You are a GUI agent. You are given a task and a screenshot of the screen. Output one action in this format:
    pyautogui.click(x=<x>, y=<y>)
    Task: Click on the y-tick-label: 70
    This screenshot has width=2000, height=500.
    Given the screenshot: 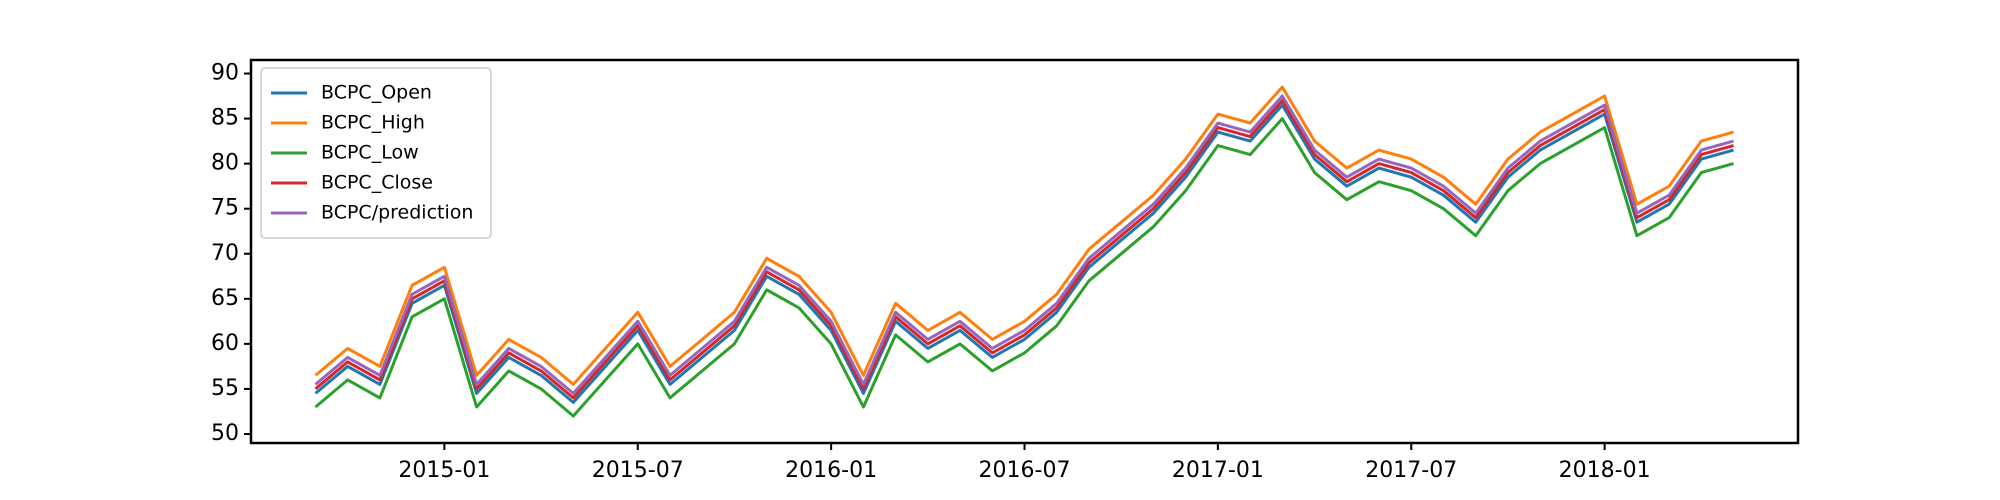 What is the action you would take?
    pyautogui.click(x=225, y=253)
    